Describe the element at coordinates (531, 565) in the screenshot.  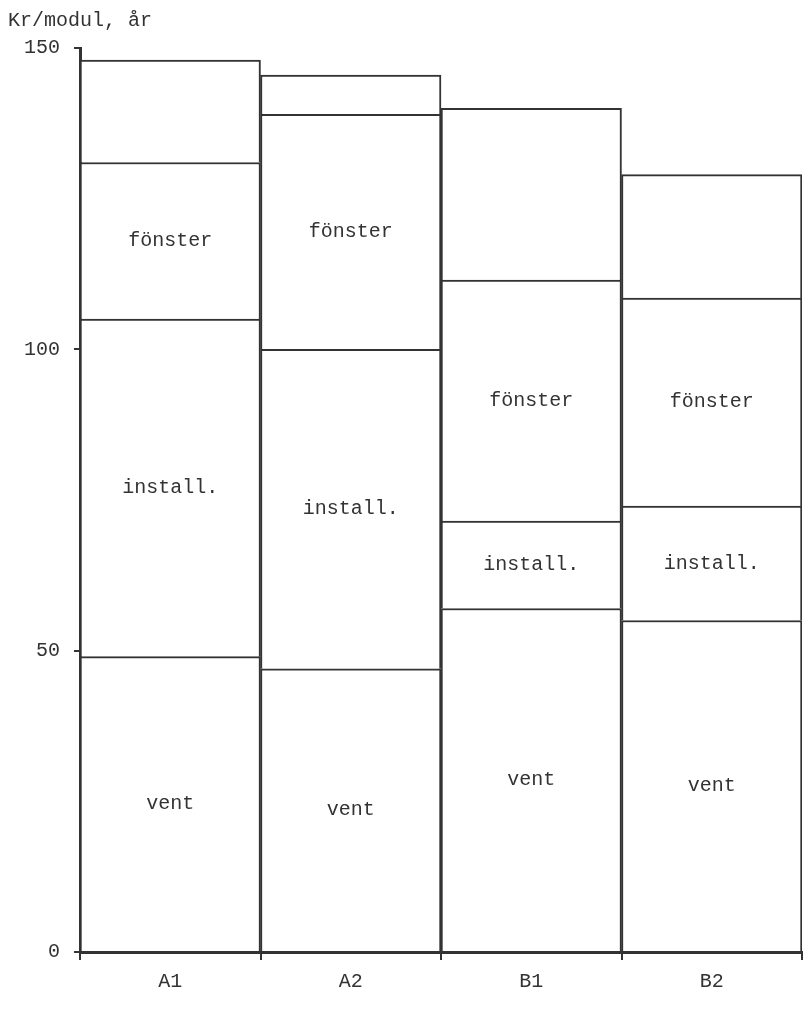
I see `series-label: install.` at that location.